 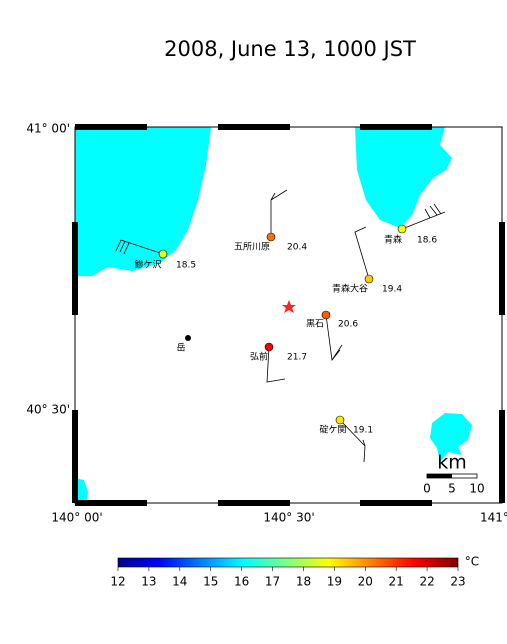 What do you see at coordinates (426, 582) in the screenshot?
I see `colorbar-tick-label: 22` at bounding box center [426, 582].